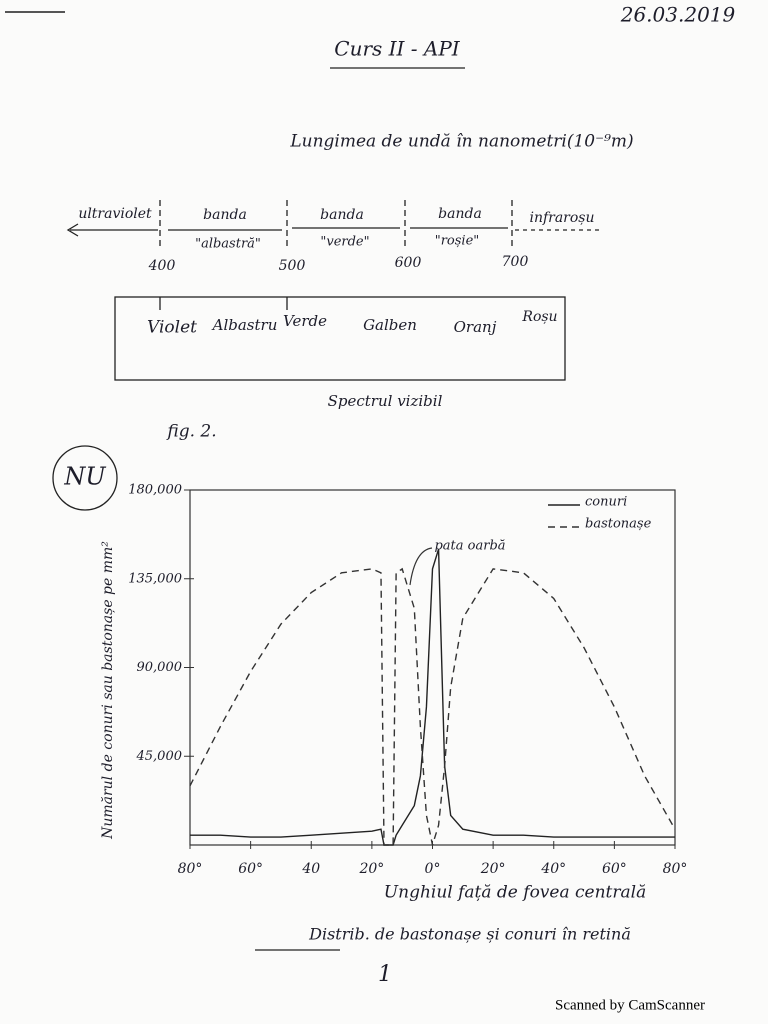 This screenshot has height=1024, width=768. Describe the element at coordinates (457, 241) in the screenshot. I see `band-color: "roșie"` at that location.